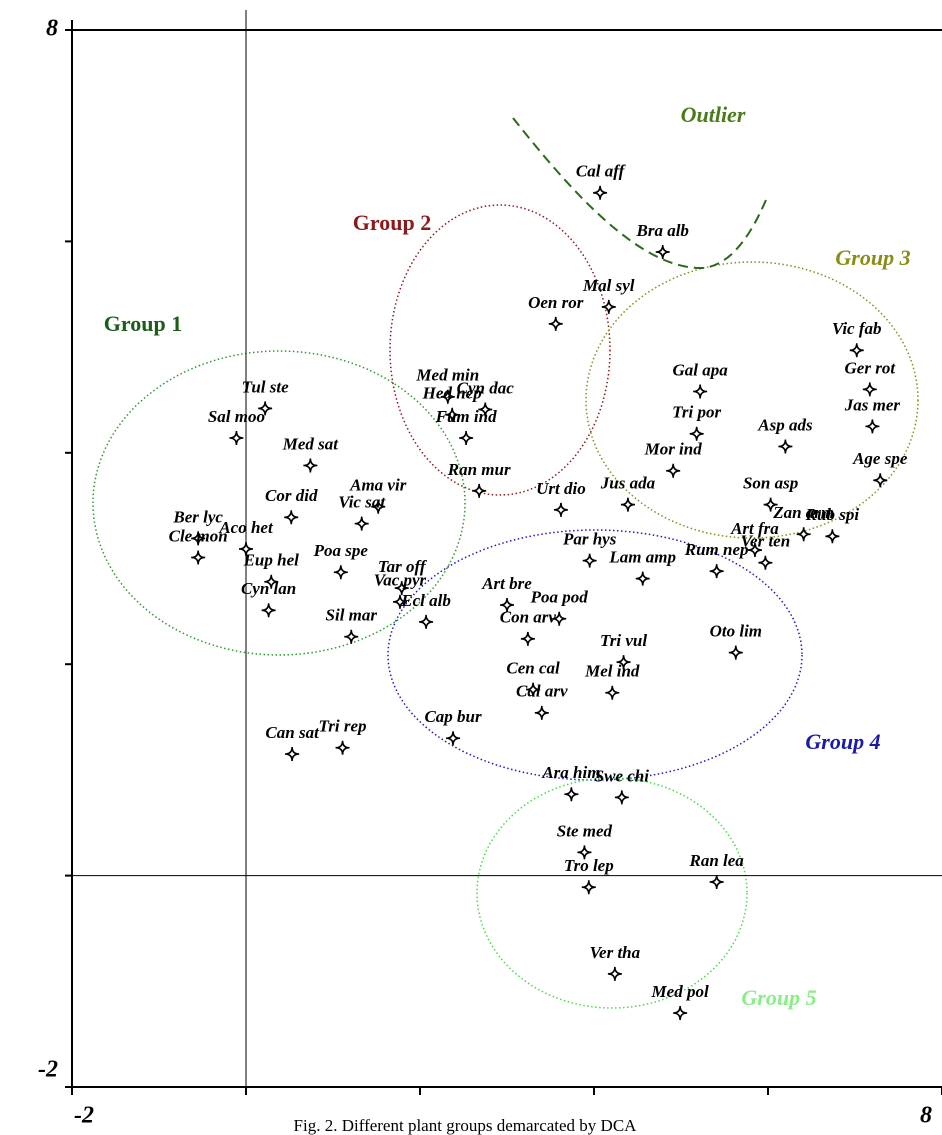 The image size is (942, 1135). What do you see at coordinates (143, 323) in the screenshot?
I see `group-label: Group 1` at bounding box center [143, 323].